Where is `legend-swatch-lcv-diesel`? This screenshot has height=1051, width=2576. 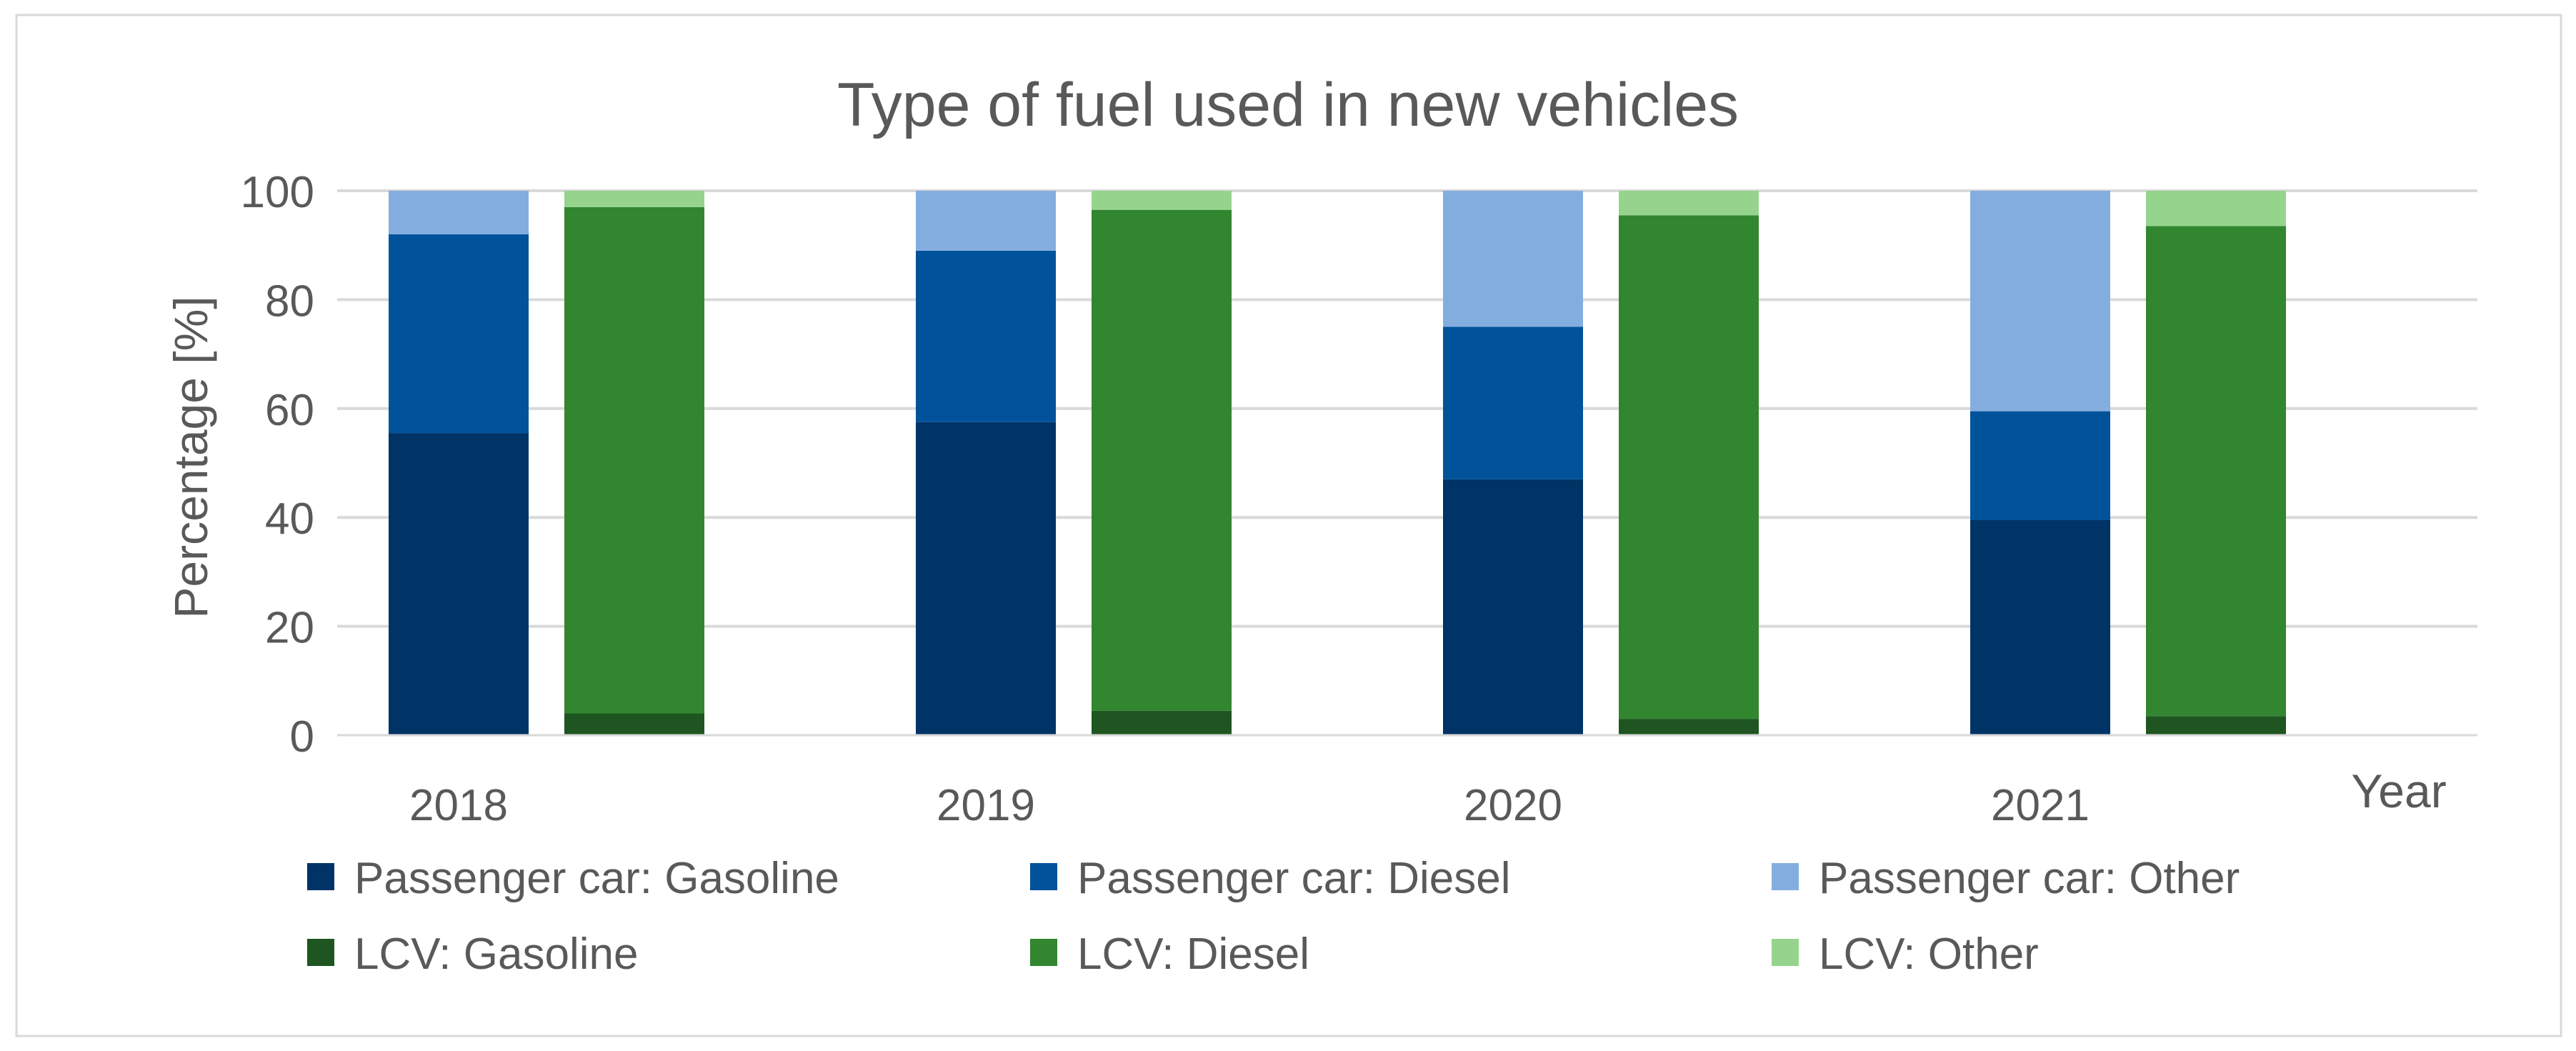 legend-swatch-lcv-diesel is located at coordinates (1043, 952).